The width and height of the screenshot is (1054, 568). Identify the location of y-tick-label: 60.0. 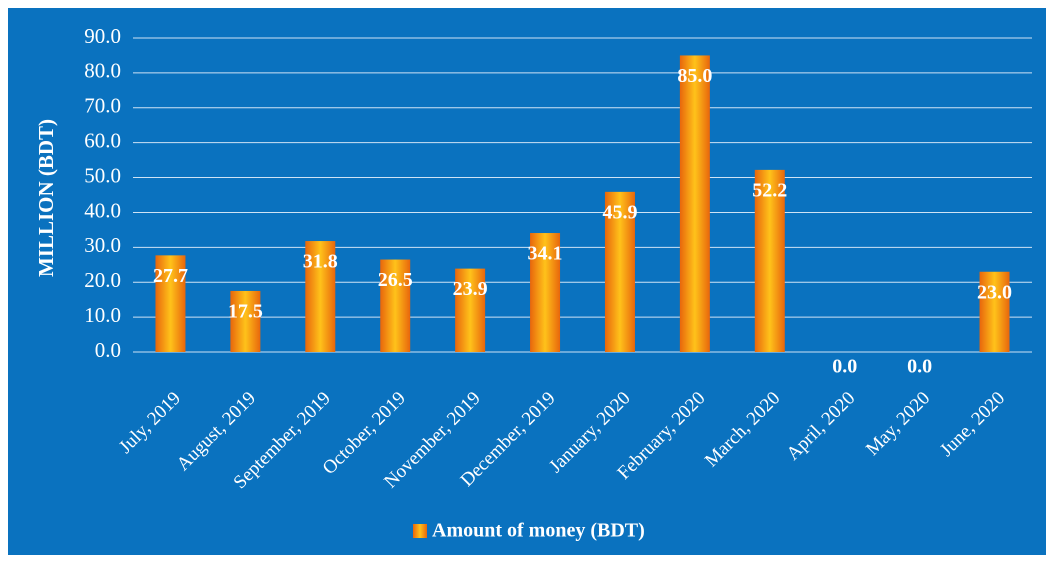
(102, 140).